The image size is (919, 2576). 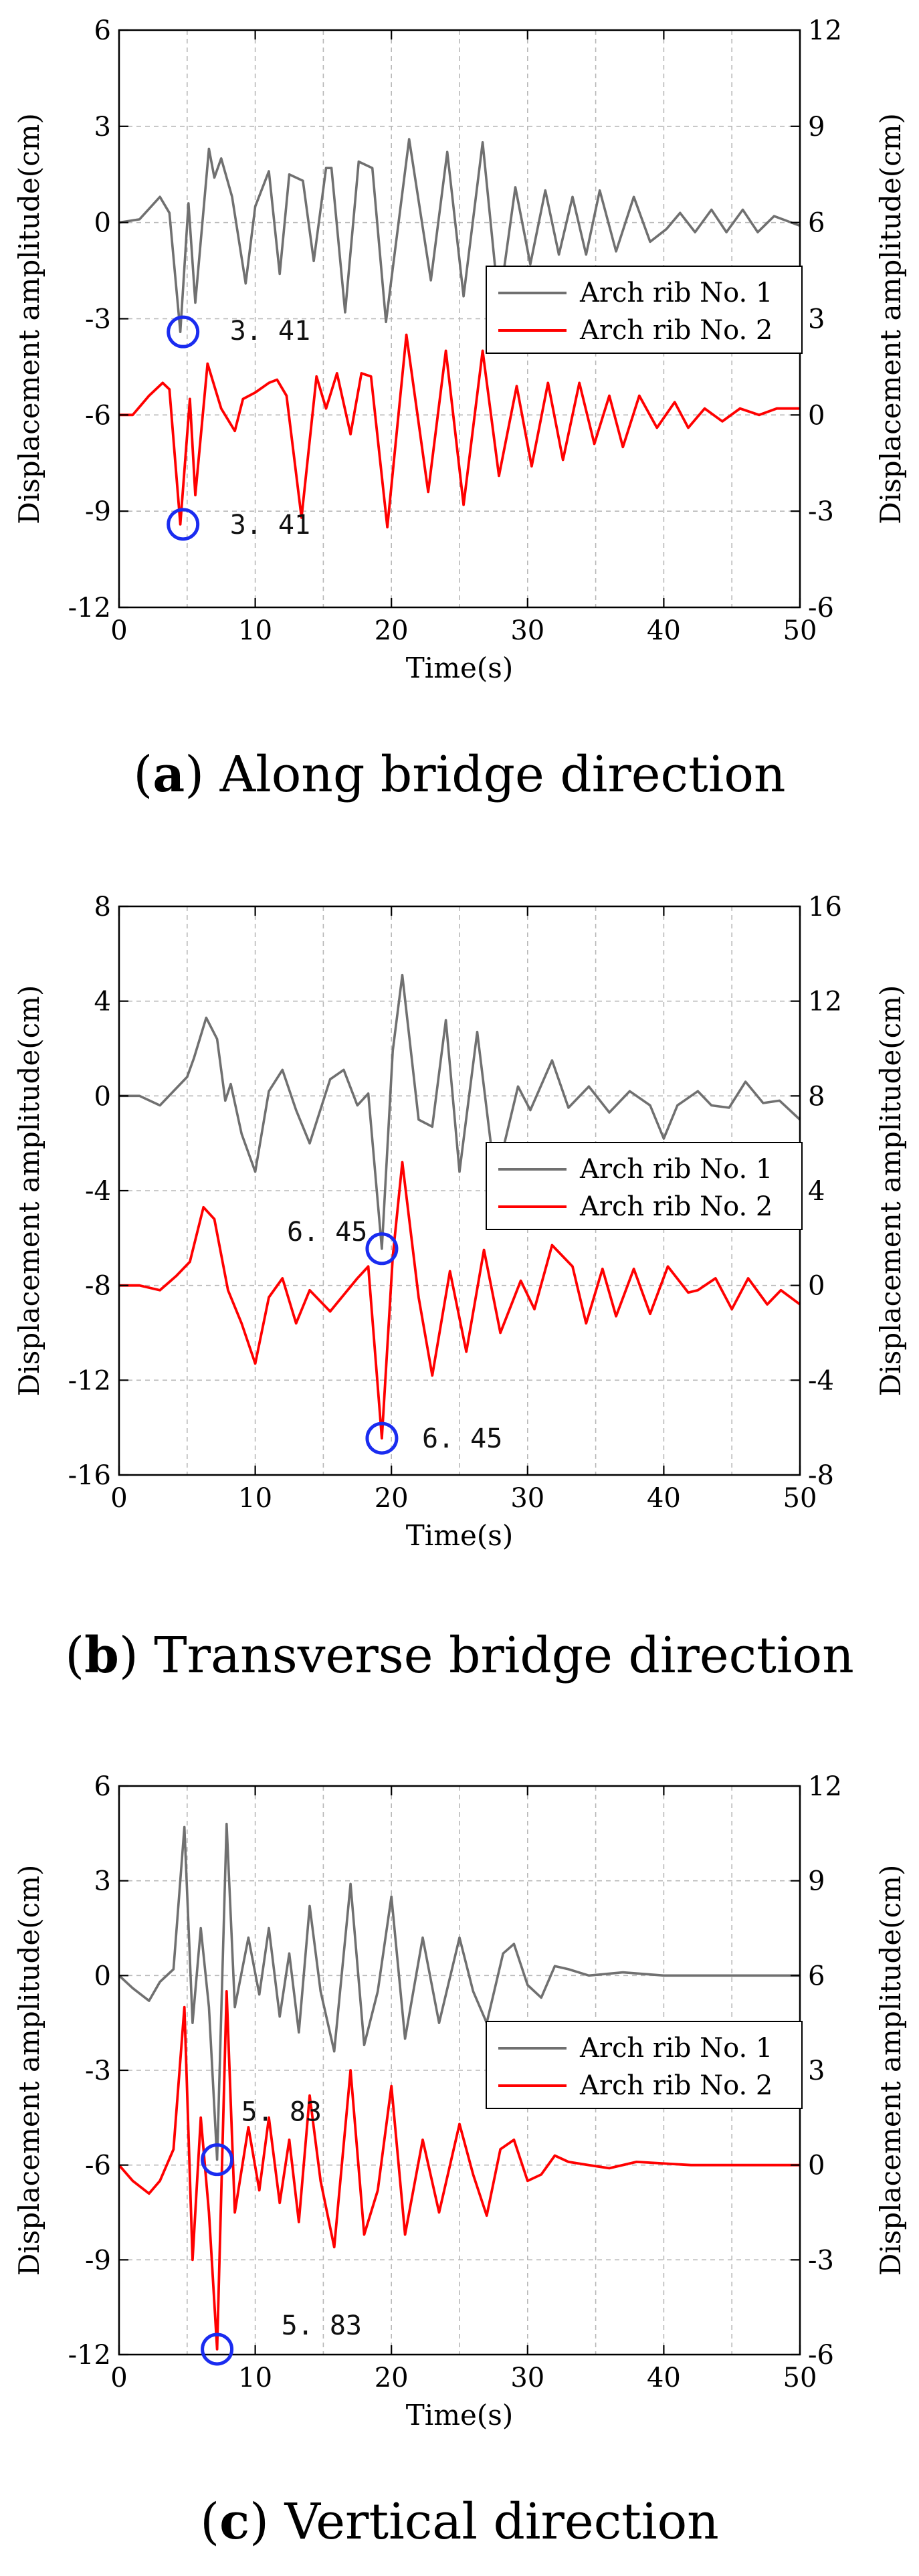 I want to click on caption-a-letter: a, so click(x=168, y=774).